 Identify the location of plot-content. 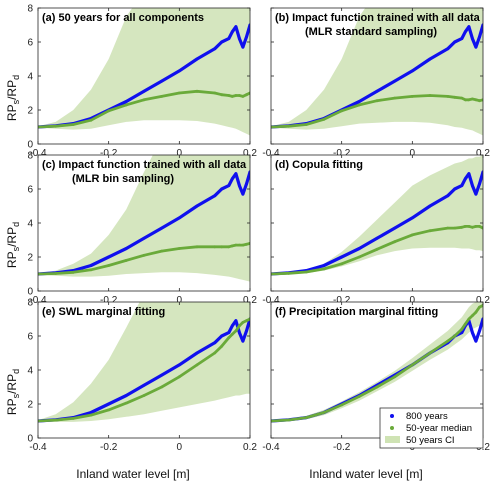
(144, 72).